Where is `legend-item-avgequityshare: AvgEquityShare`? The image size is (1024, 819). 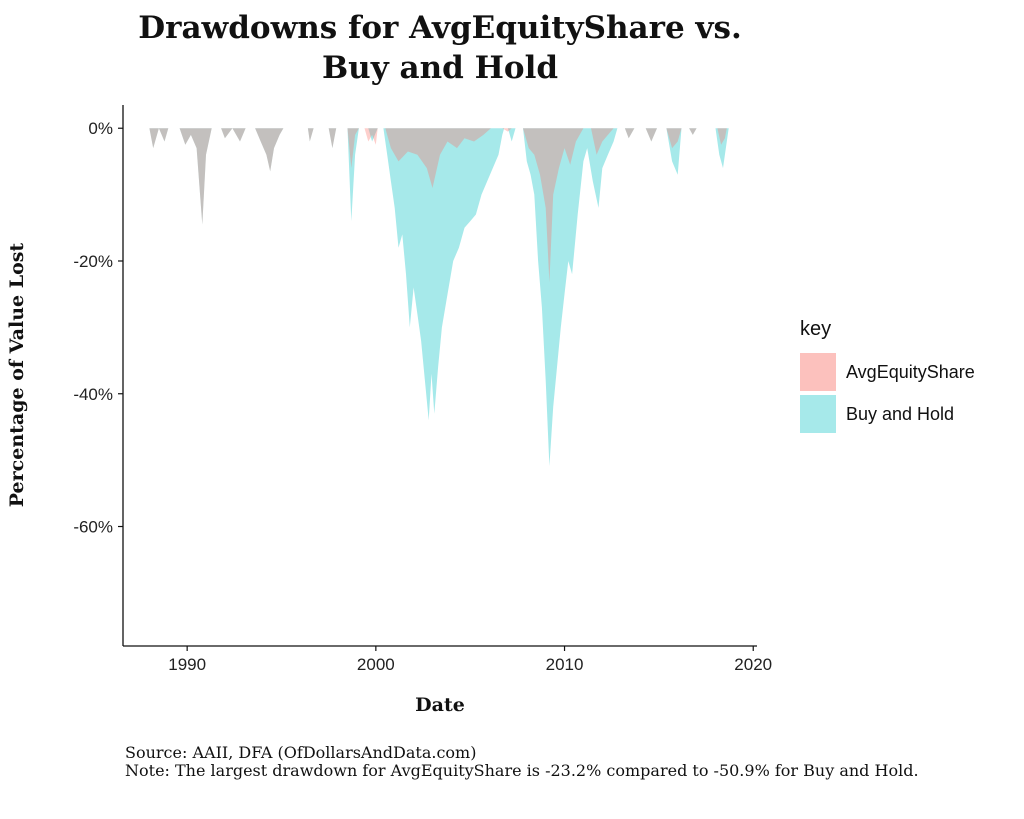 legend-item-avgequityshare: AvgEquityShare is located at coordinates (887, 372).